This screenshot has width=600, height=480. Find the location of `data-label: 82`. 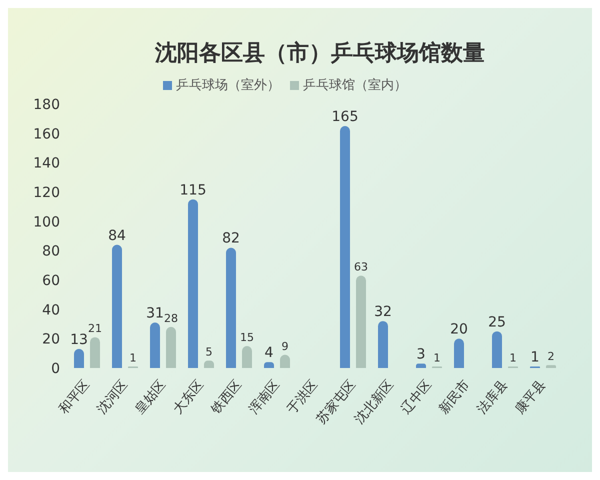

data-label: 82 is located at coordinates (231, 238).